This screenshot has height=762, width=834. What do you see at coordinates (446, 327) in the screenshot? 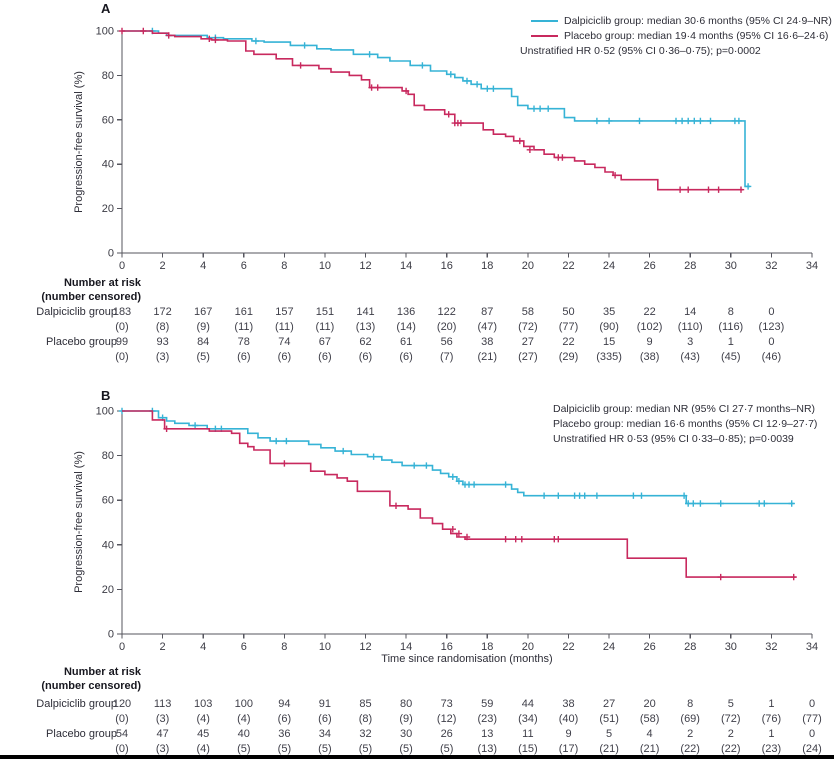
I see `risk-censored: (20)` at bounding box center [446, 327].